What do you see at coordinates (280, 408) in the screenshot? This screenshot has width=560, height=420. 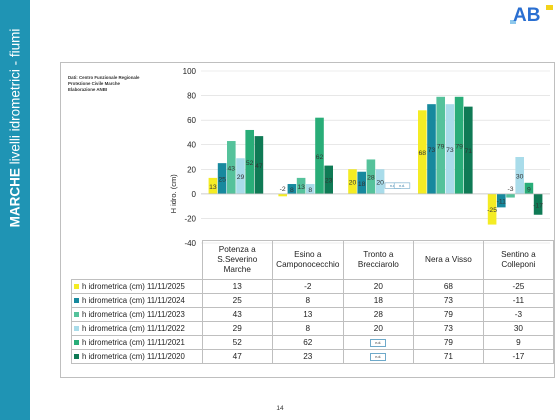 I see `page-number: 14` at bounding box center [280, 408].